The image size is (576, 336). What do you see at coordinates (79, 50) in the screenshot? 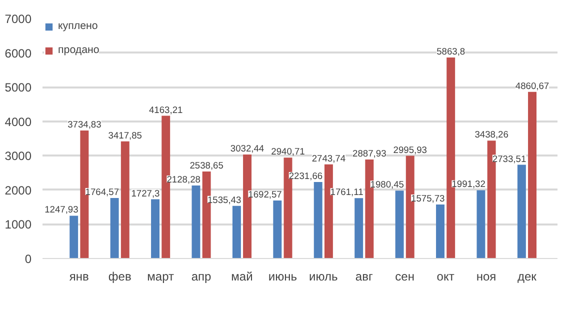
I see `legend-label: продано` at bounding box center [79, 50].